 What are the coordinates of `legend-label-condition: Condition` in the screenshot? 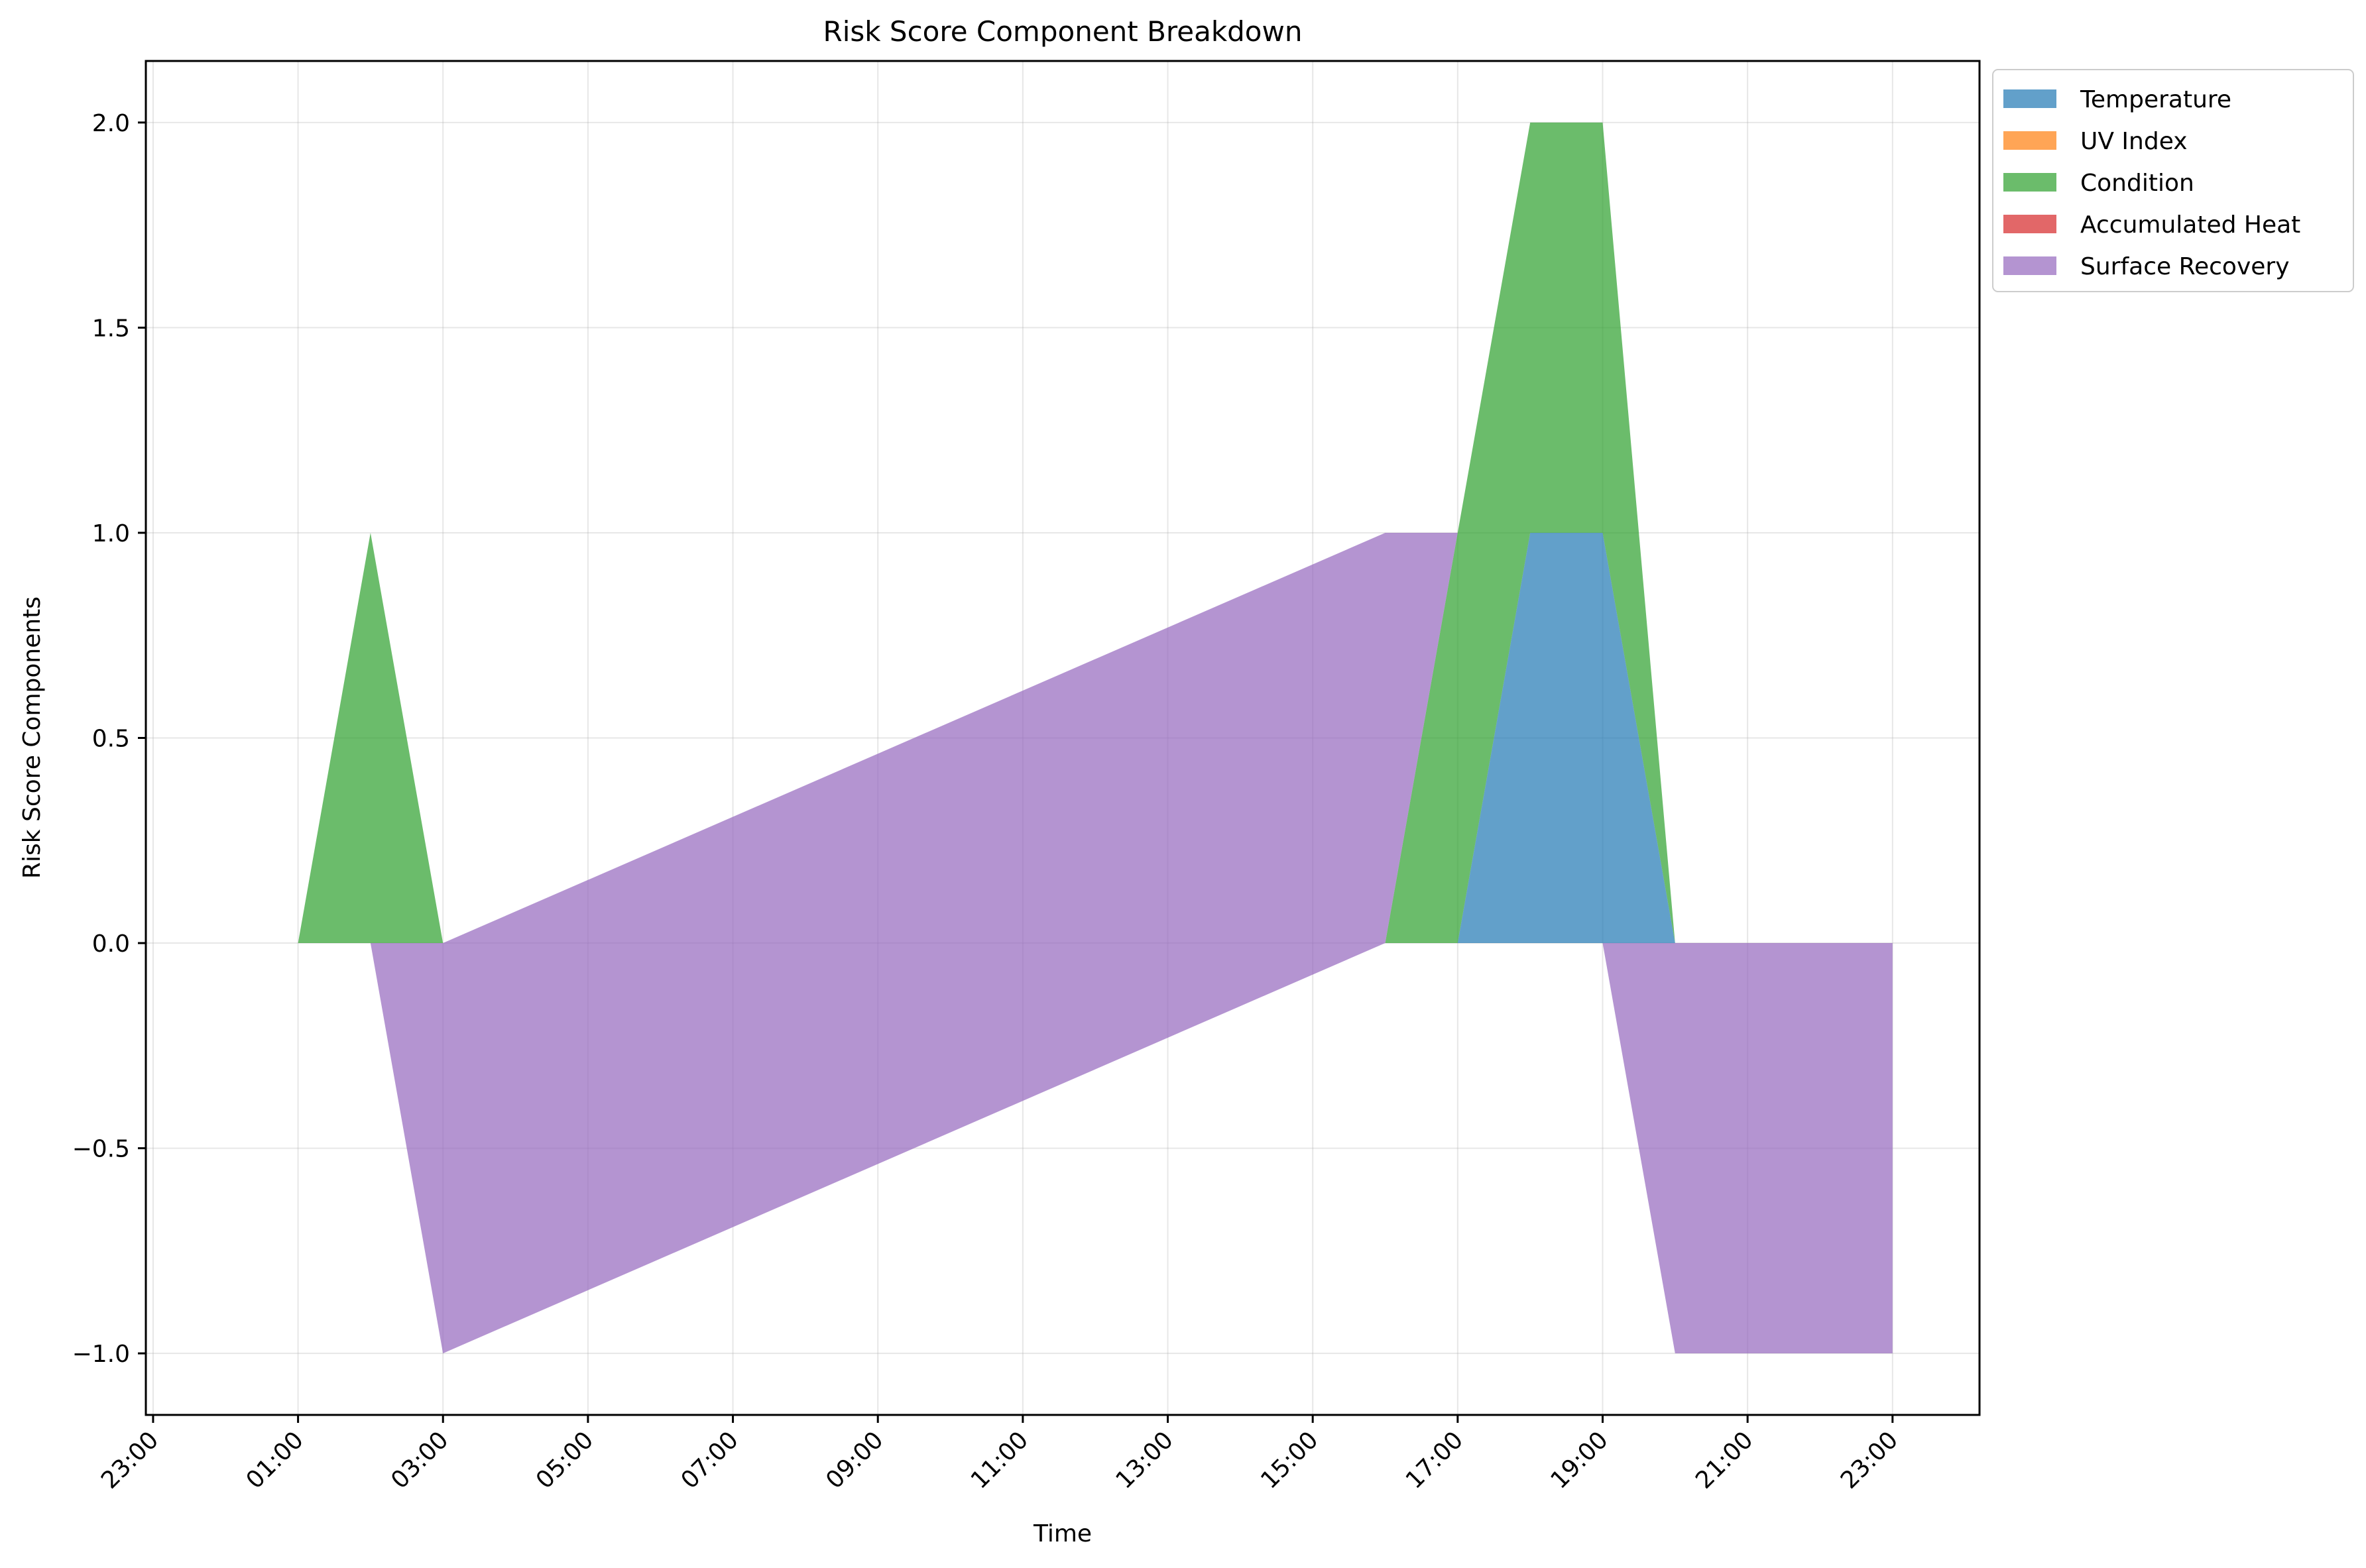 It's located at (2137, 183).